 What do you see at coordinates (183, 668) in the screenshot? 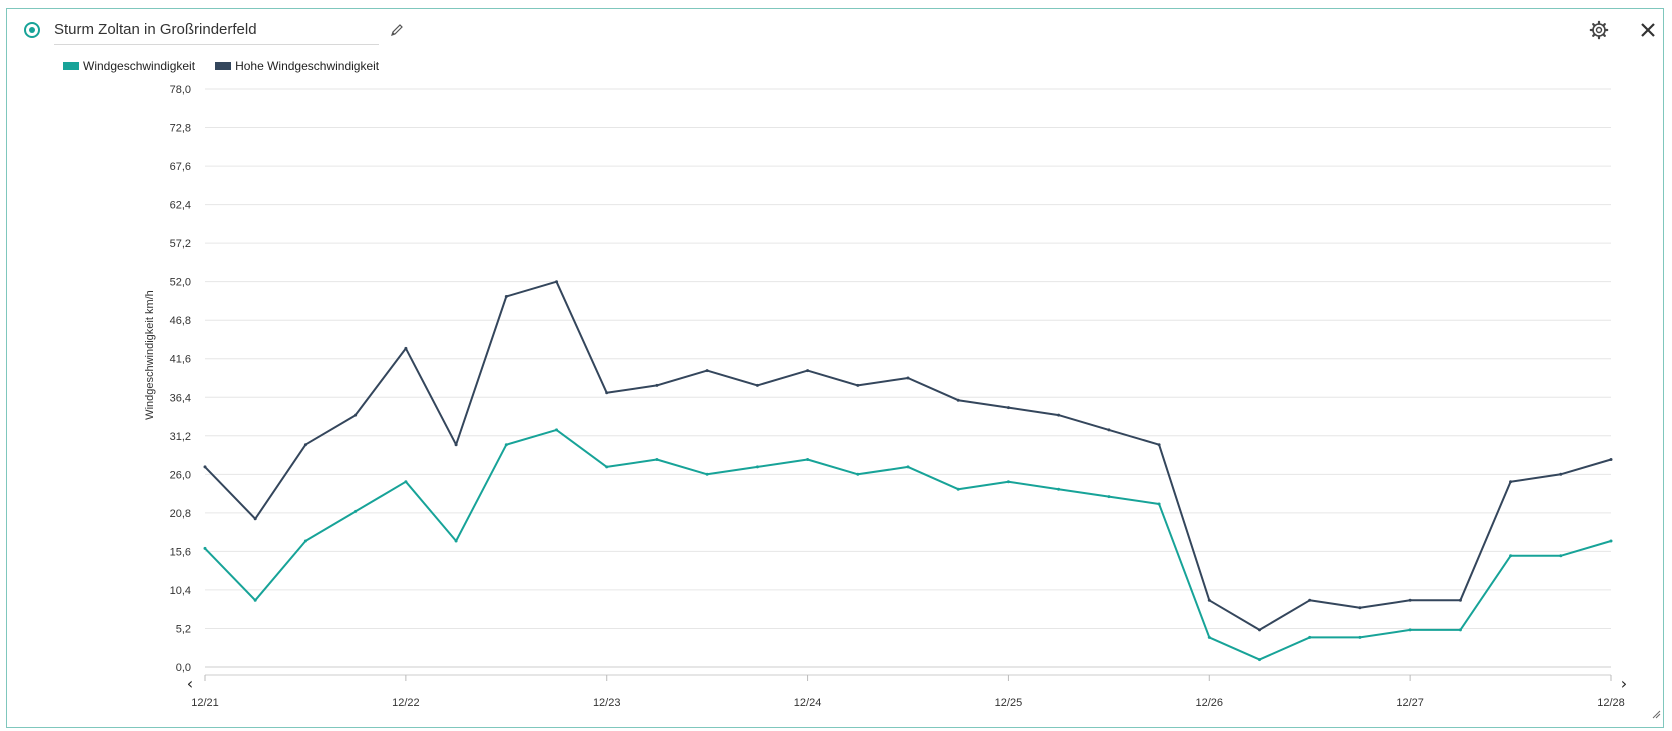
I see `y-tick-label: 0,0` at bounding box center [183, 668].